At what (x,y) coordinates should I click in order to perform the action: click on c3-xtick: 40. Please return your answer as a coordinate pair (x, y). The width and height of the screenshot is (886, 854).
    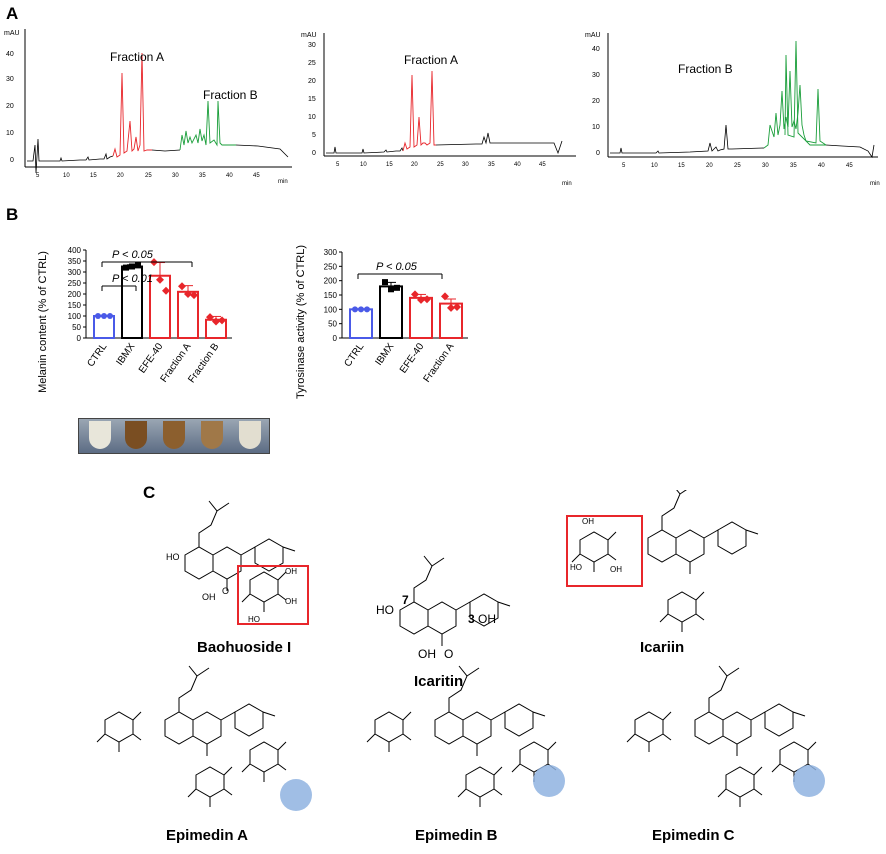
    Looking at the image, I should click on (821, 166).